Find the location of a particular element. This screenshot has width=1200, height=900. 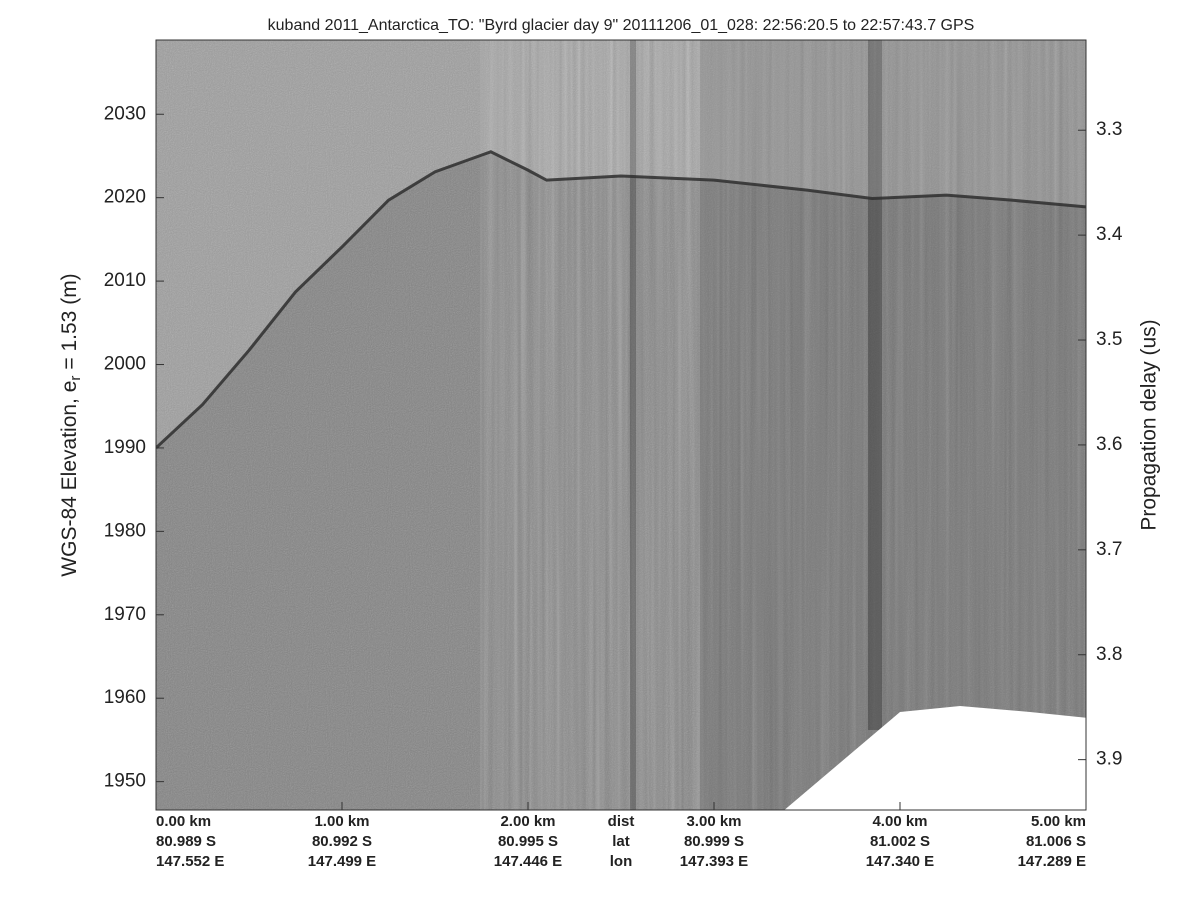

y2-tick-label: 3.6 is located at coordinates (1109, 444).